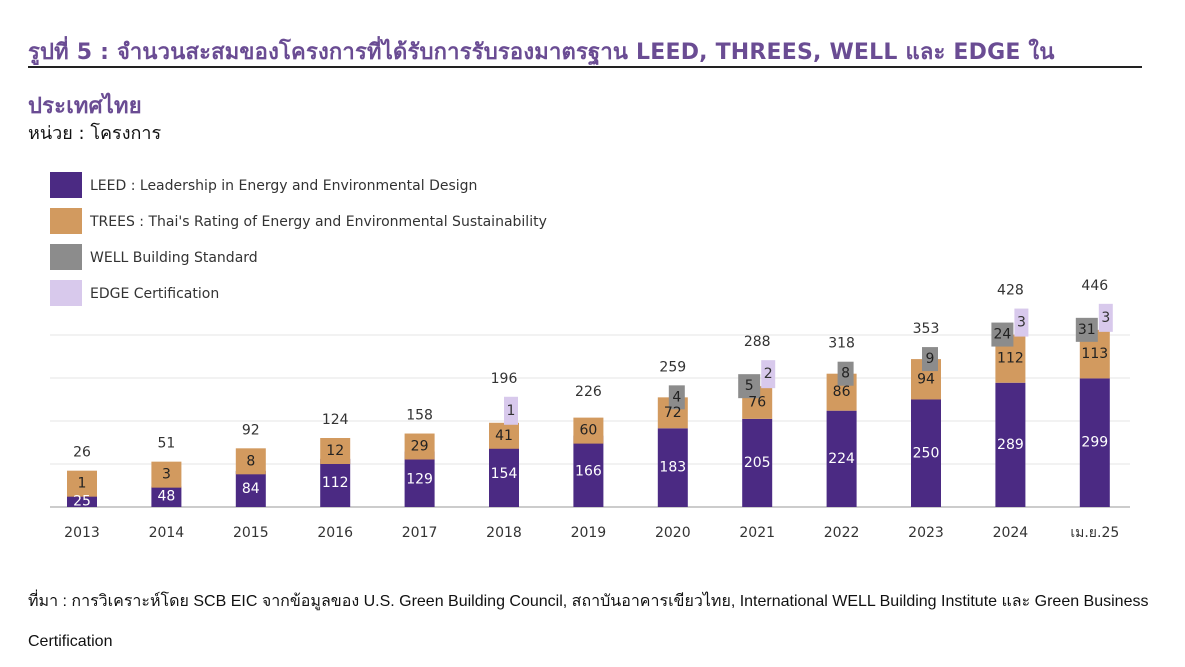 The width and height of the screenshot is (1185, 667). What do you see at coordinates (419, 416) in the screenshot?
I see `label-total: 158` at bounding box center [419, 416].